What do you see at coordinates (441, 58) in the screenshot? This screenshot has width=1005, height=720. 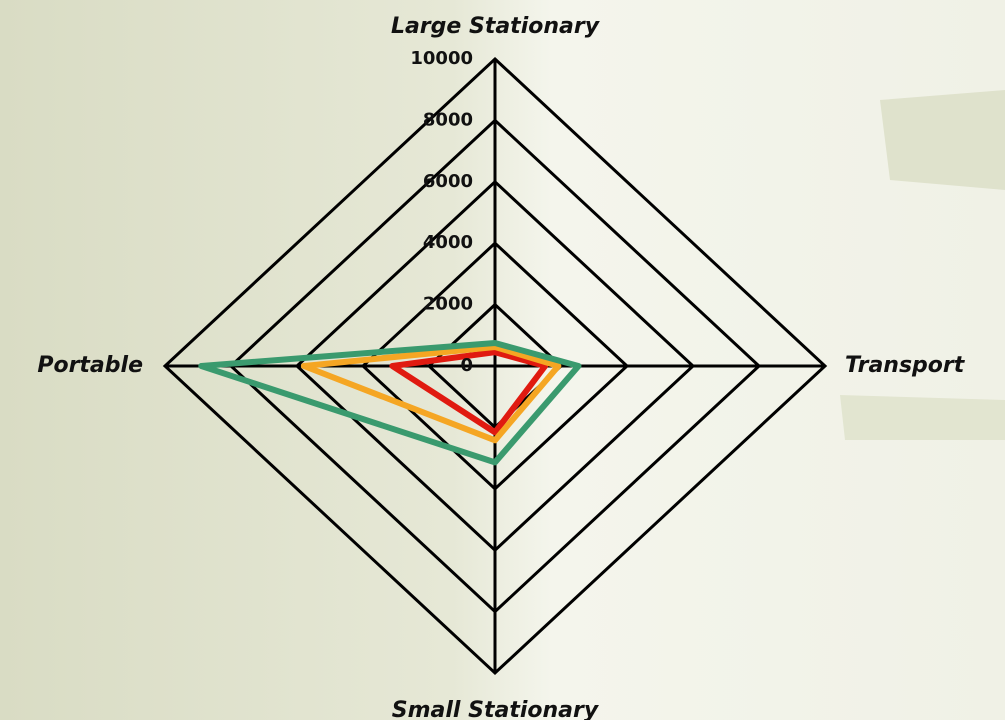 I see `tick-label: 10000` at bounding box center [441, 58].